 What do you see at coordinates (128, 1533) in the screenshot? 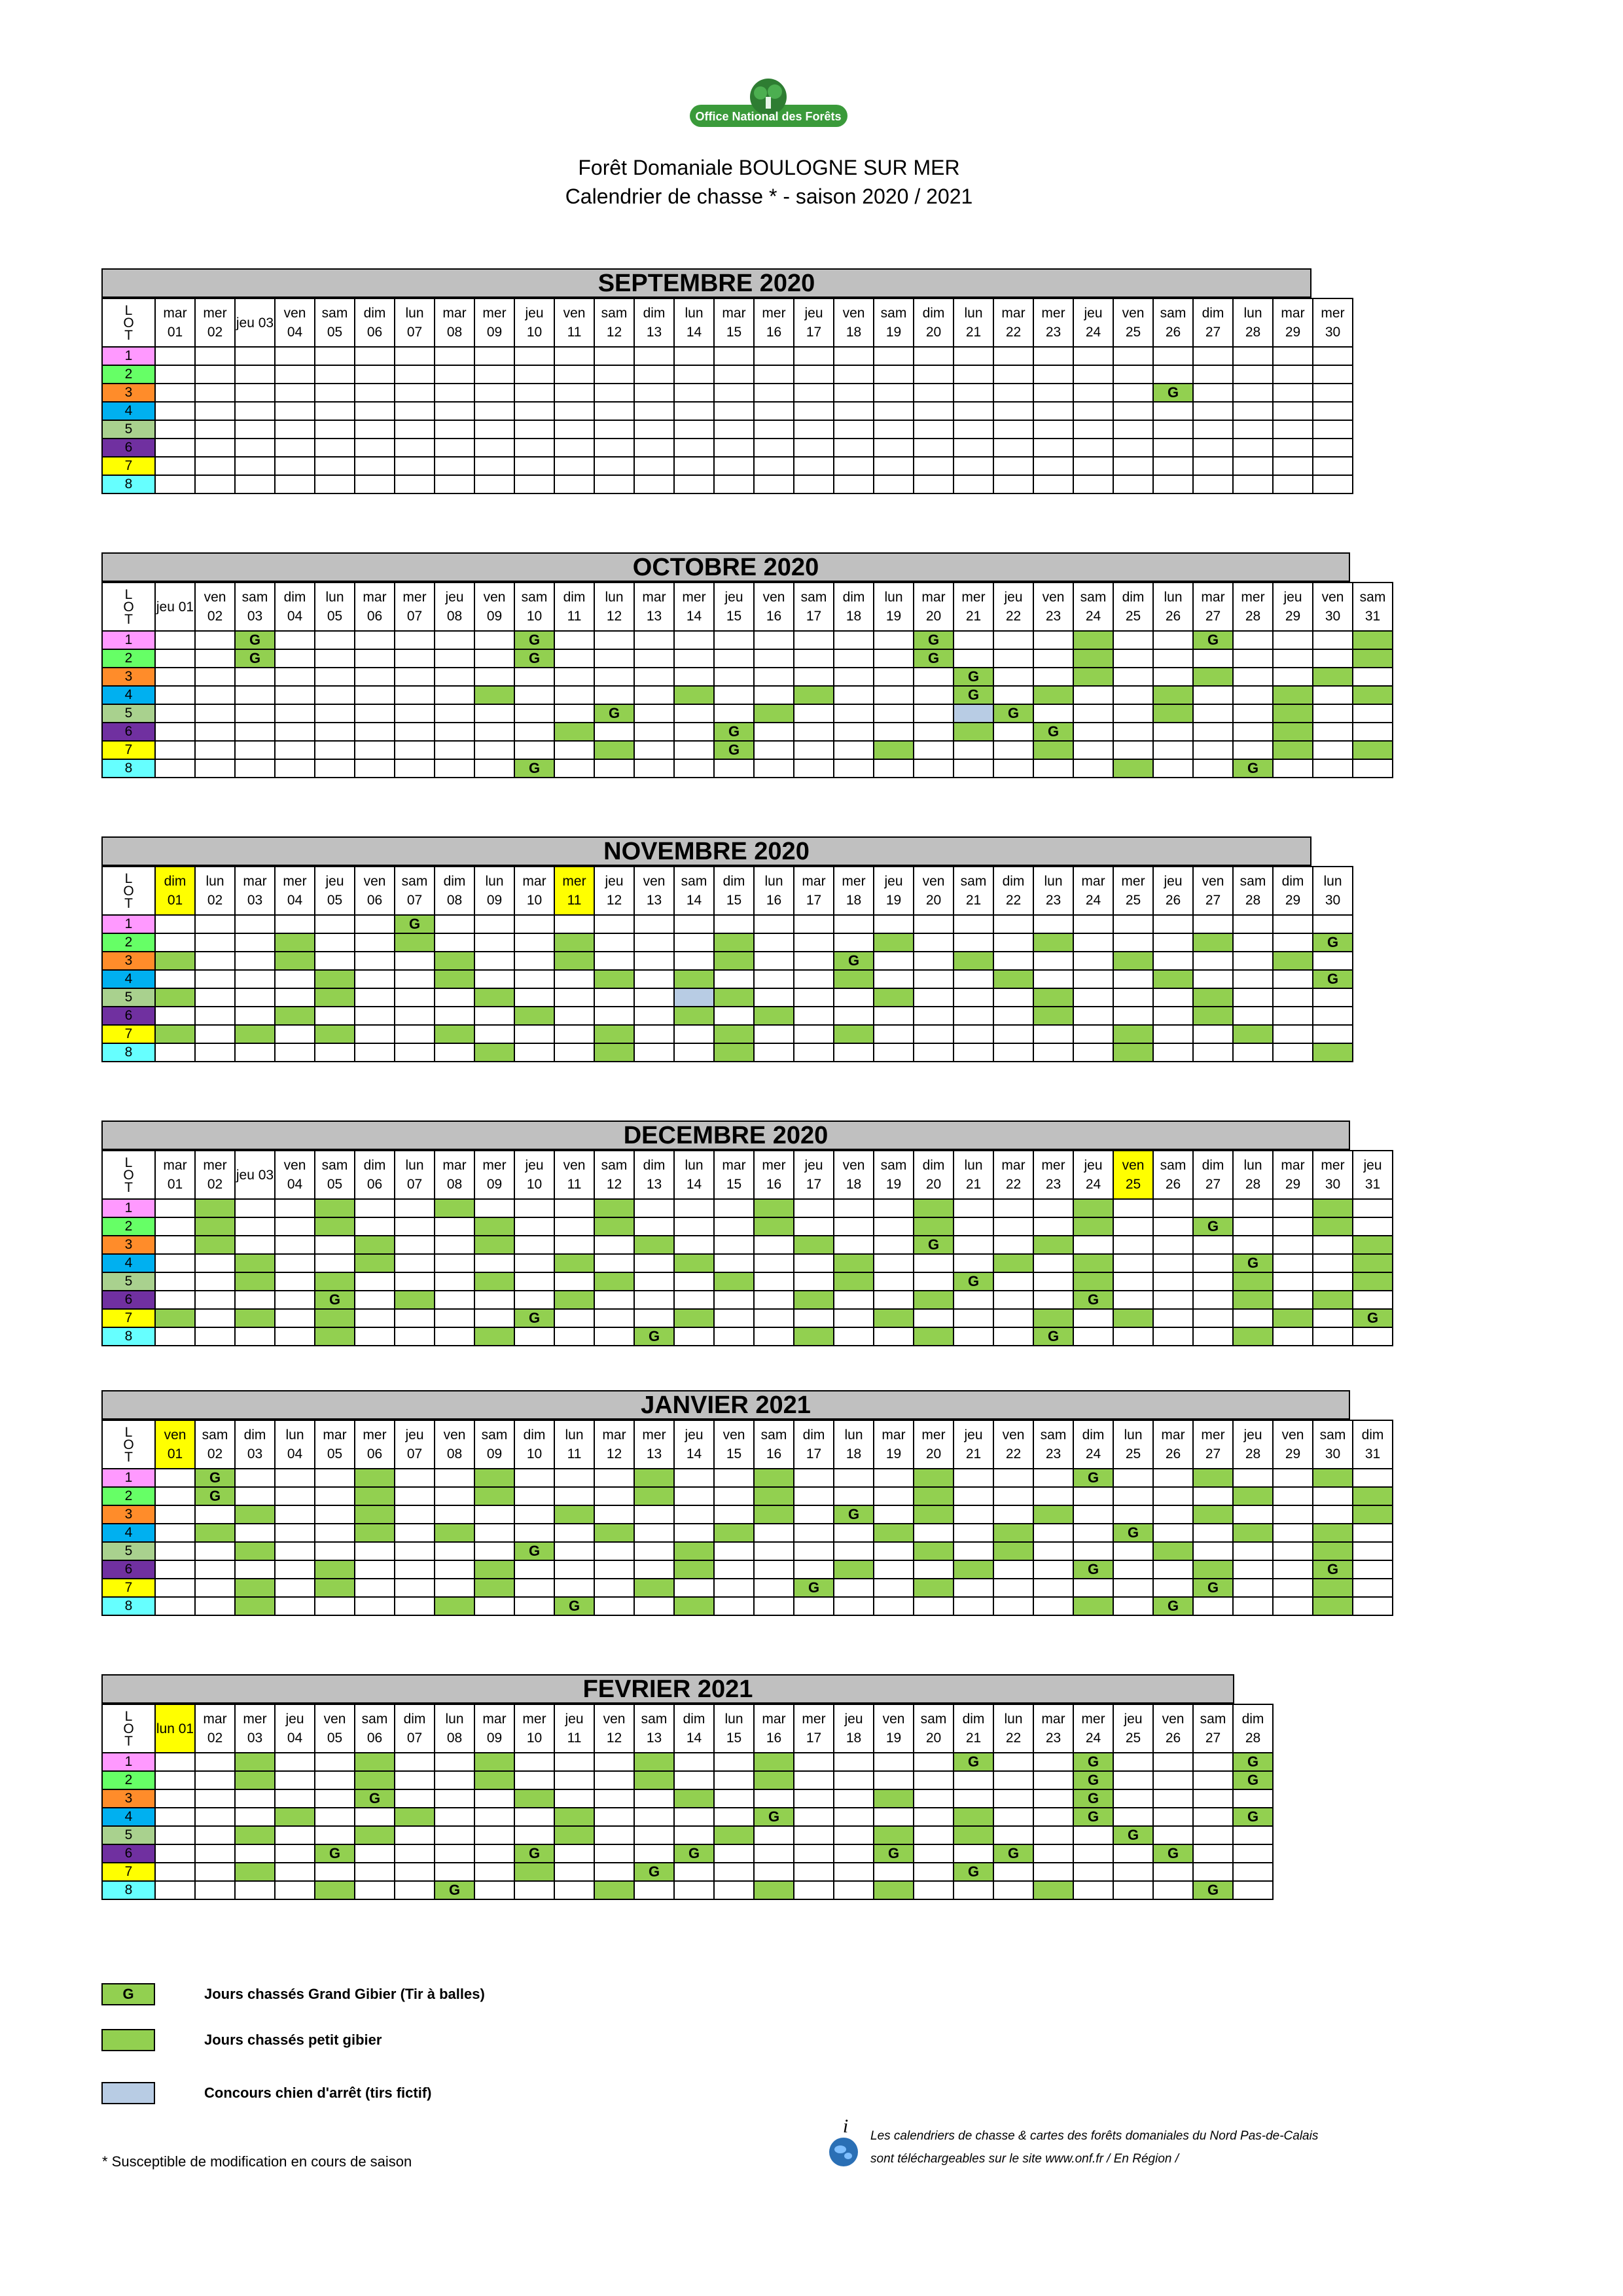
I see `lot-number: 4` at bounding box center [128, 1533].